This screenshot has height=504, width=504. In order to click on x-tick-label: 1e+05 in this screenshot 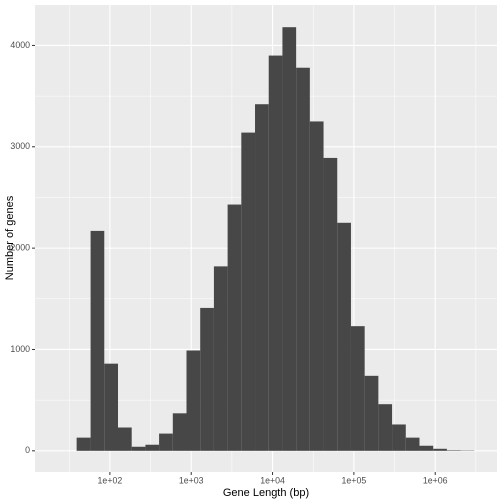, I will do `click(354, 480)`.